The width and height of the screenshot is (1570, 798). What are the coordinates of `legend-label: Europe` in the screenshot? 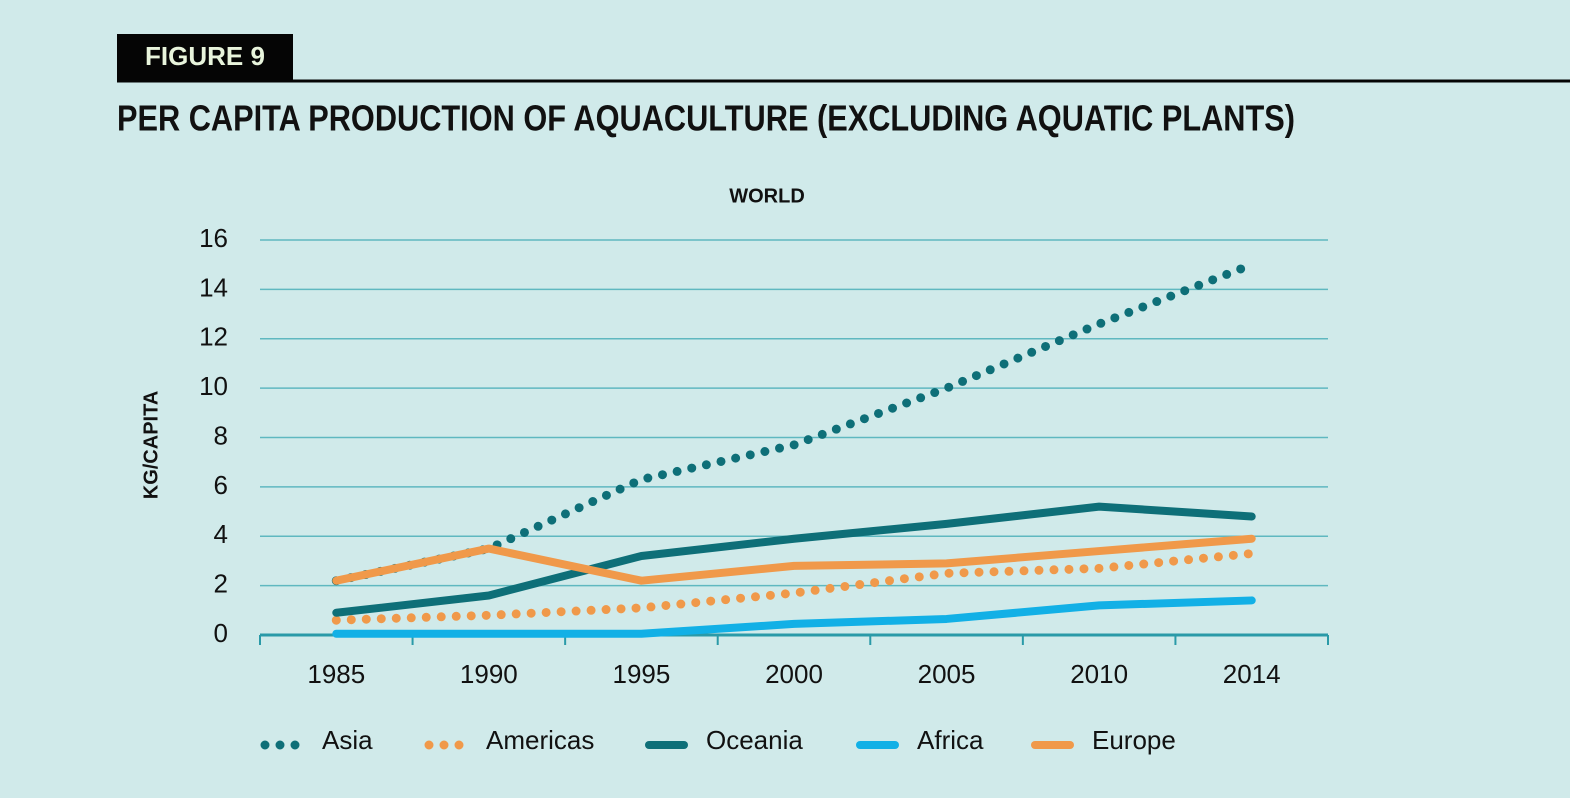 It's located at (1134, 740).